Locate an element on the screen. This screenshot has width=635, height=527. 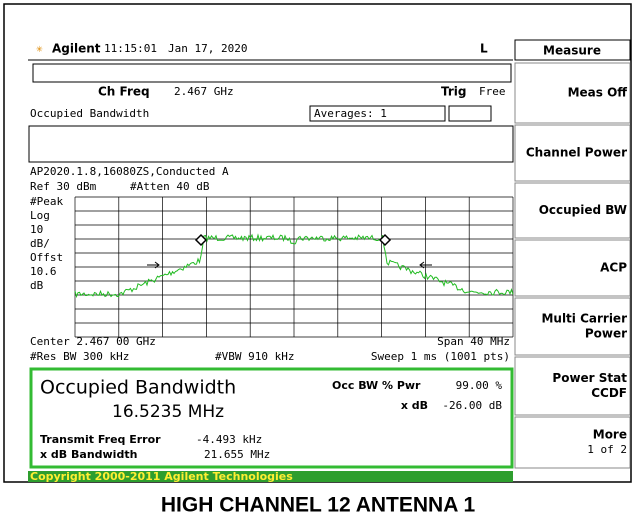
freq-err: -4.493 kHz is located at coordinates (229, 439).